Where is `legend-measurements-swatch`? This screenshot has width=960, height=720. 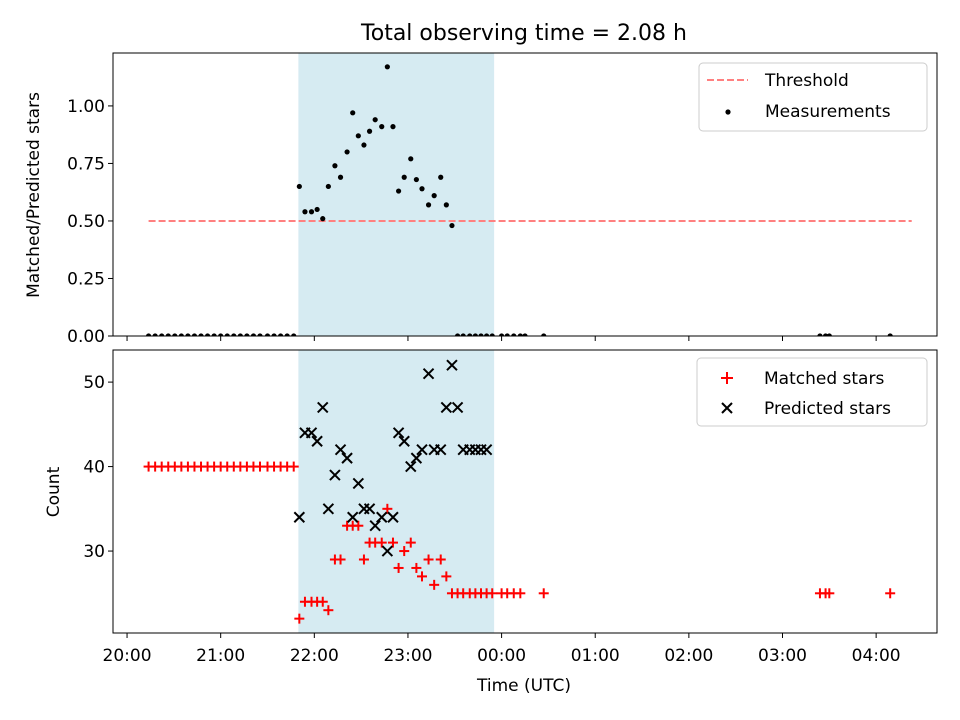 legend-measurements-swatch is located at coordinates (728, 112).